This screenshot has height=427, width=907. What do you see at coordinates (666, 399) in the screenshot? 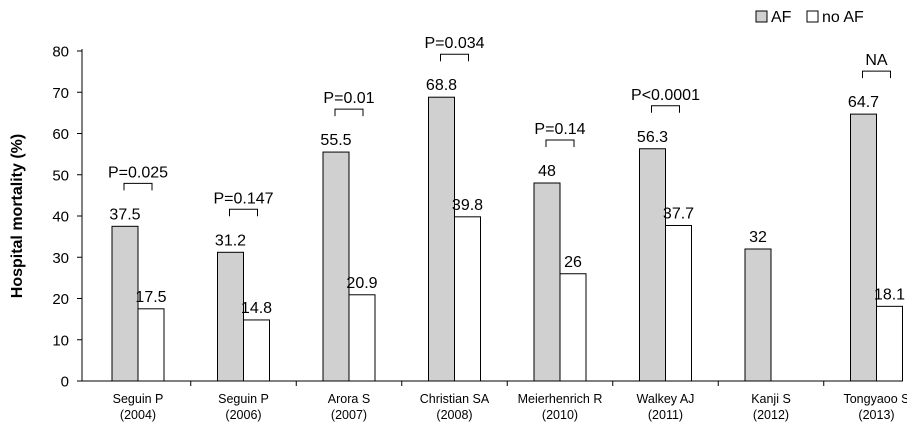
I see `x-category-label: Walkey AJ` at bounding box center [666, 399].